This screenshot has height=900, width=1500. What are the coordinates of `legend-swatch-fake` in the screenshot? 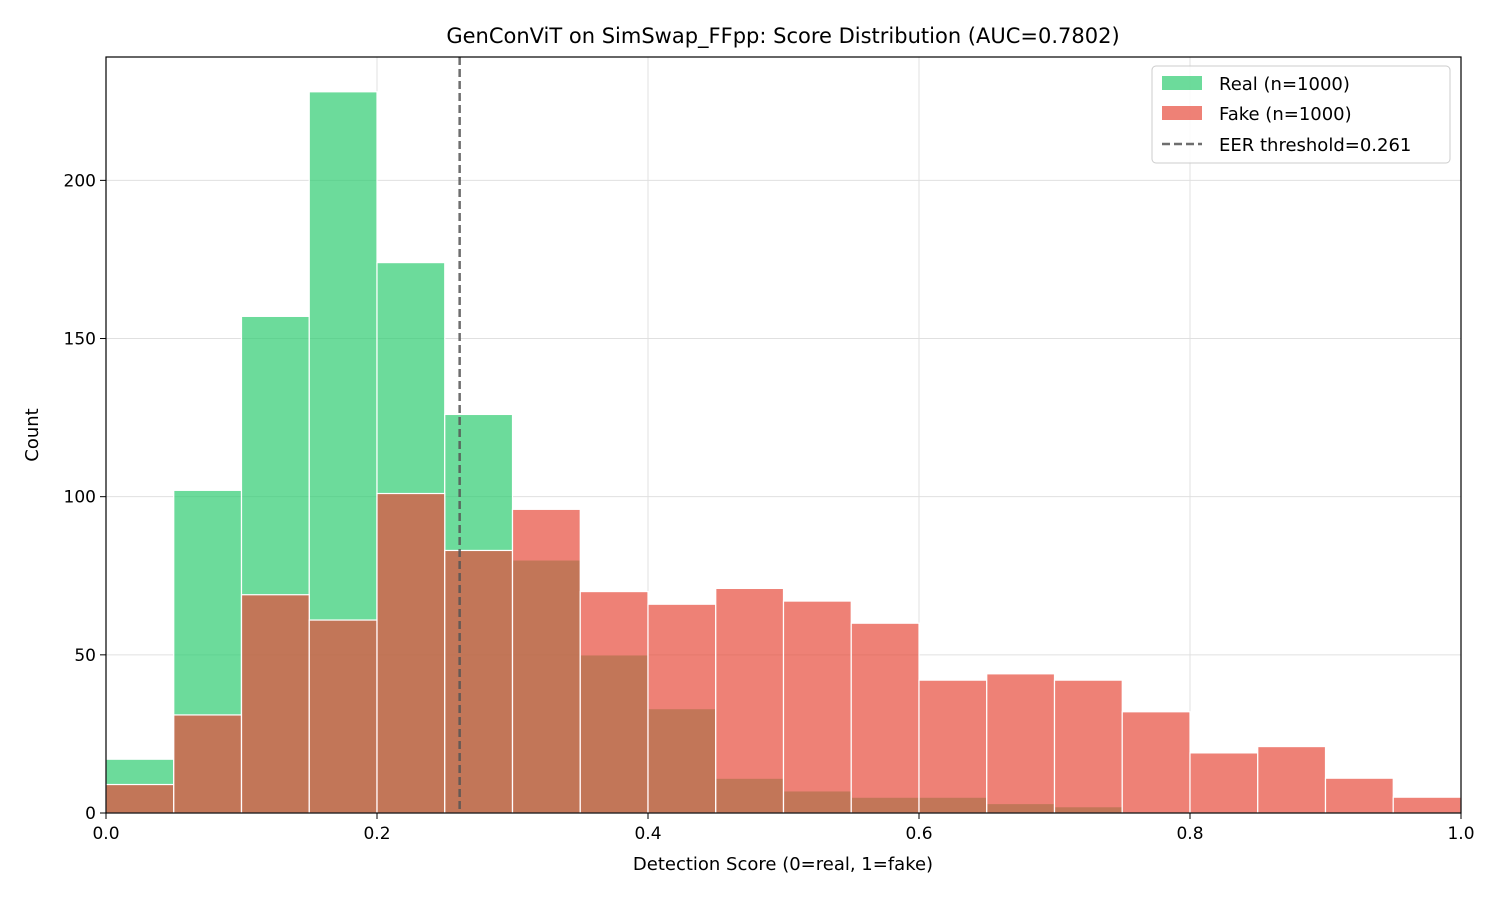 It's located at (1182, 113).